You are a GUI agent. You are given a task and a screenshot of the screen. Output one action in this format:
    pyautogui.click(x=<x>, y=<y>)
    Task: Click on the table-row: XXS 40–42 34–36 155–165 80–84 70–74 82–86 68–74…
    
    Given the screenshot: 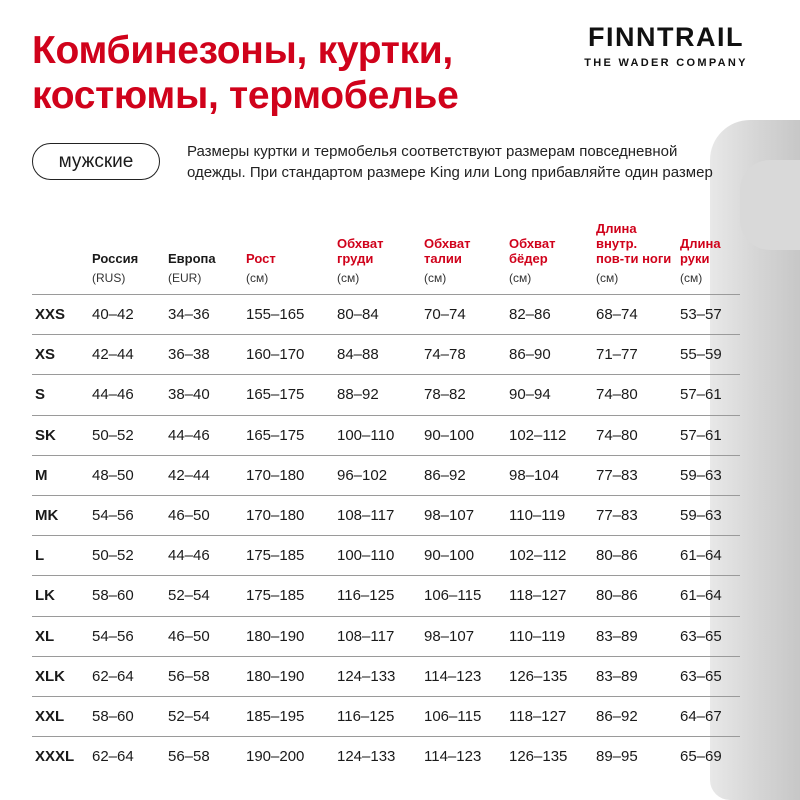 What is the action you would take?
    pyautogui.click(x=400, y=315)
    